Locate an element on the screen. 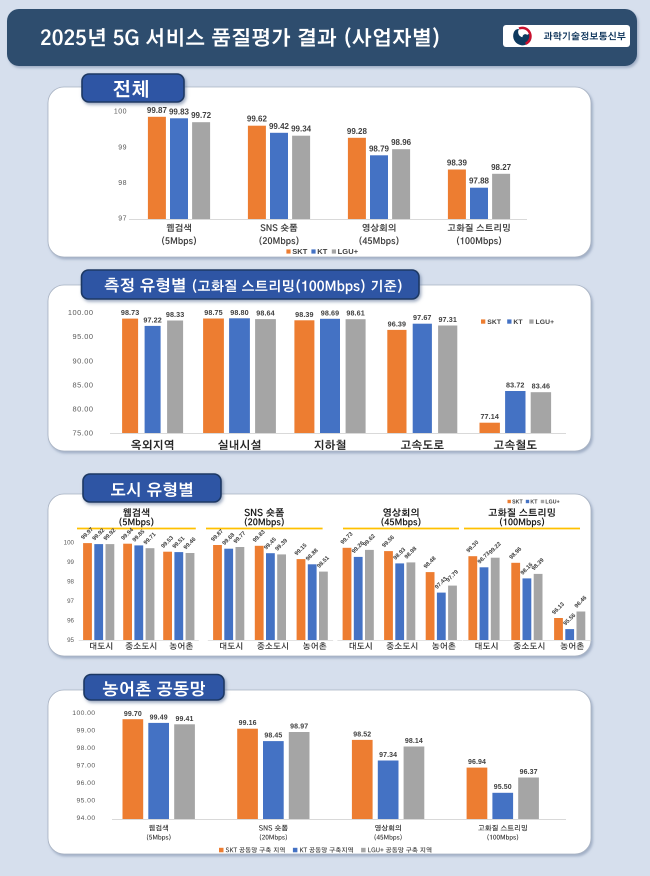 The image size is (650, 876). svg-text: 99.34 is located at coordinates (301, 129).